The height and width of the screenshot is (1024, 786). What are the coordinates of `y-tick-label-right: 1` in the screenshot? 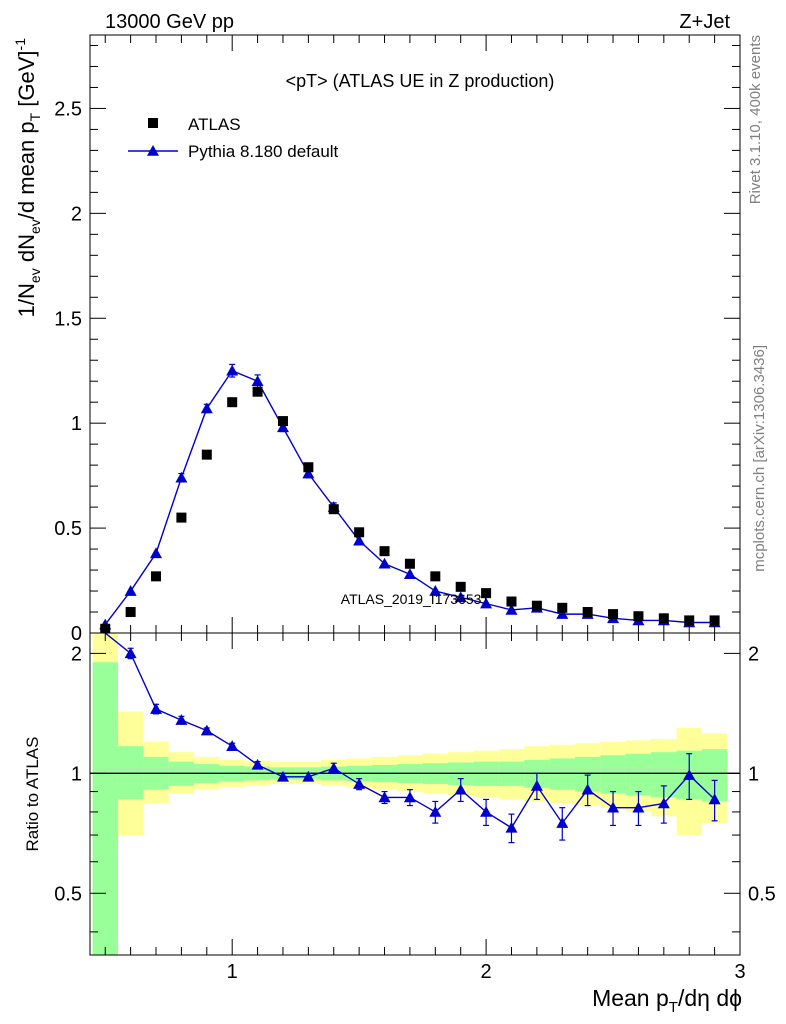 It's located at (753, 774).